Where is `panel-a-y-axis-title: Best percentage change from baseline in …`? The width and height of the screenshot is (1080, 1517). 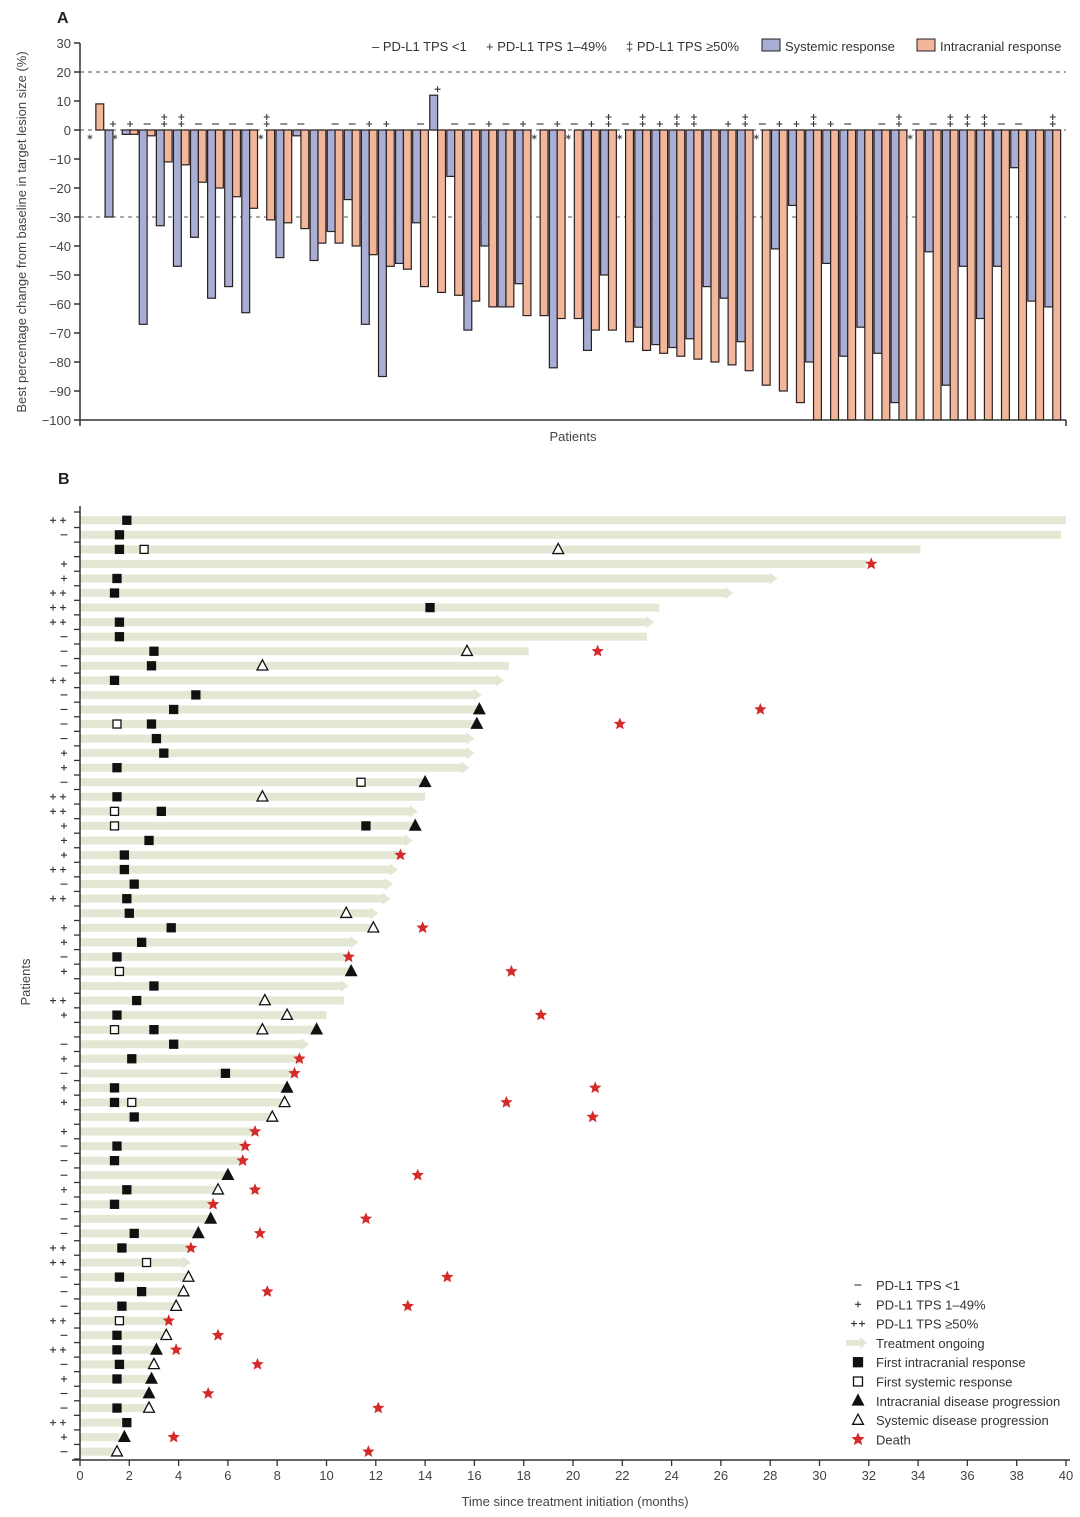
panel-a-y-axis-title: Best percentage change from baseline in … is located at coordinates (21, 231).